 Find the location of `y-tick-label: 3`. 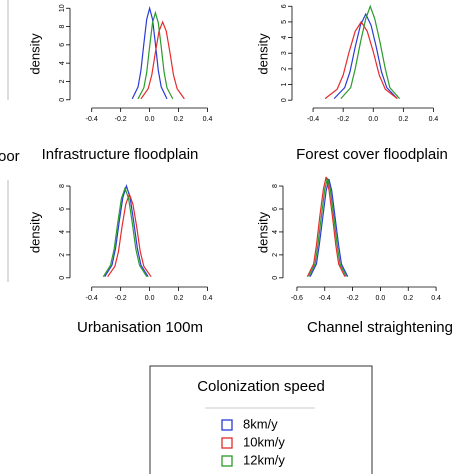

y-tick-label: 3 is located at coordinates (284, 53).